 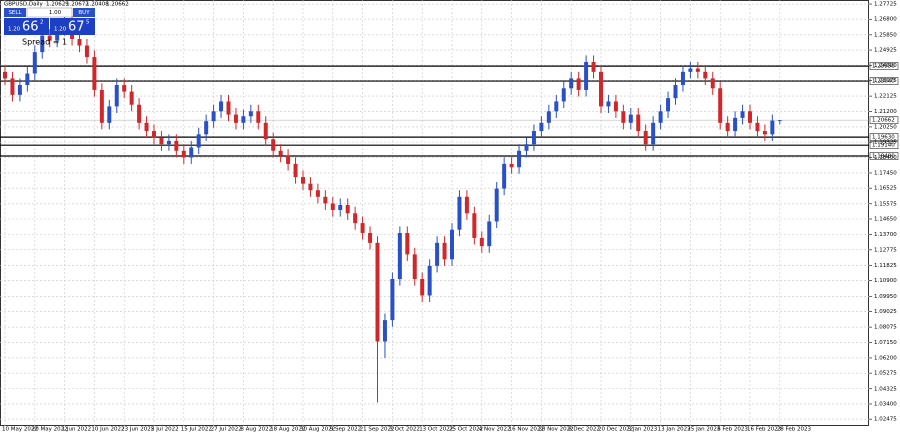 What do you see at coordinates (703, 429) in the screenshot?
I see `x-tick-label: 25 Jan 2023` at bounding box center [703, 429].